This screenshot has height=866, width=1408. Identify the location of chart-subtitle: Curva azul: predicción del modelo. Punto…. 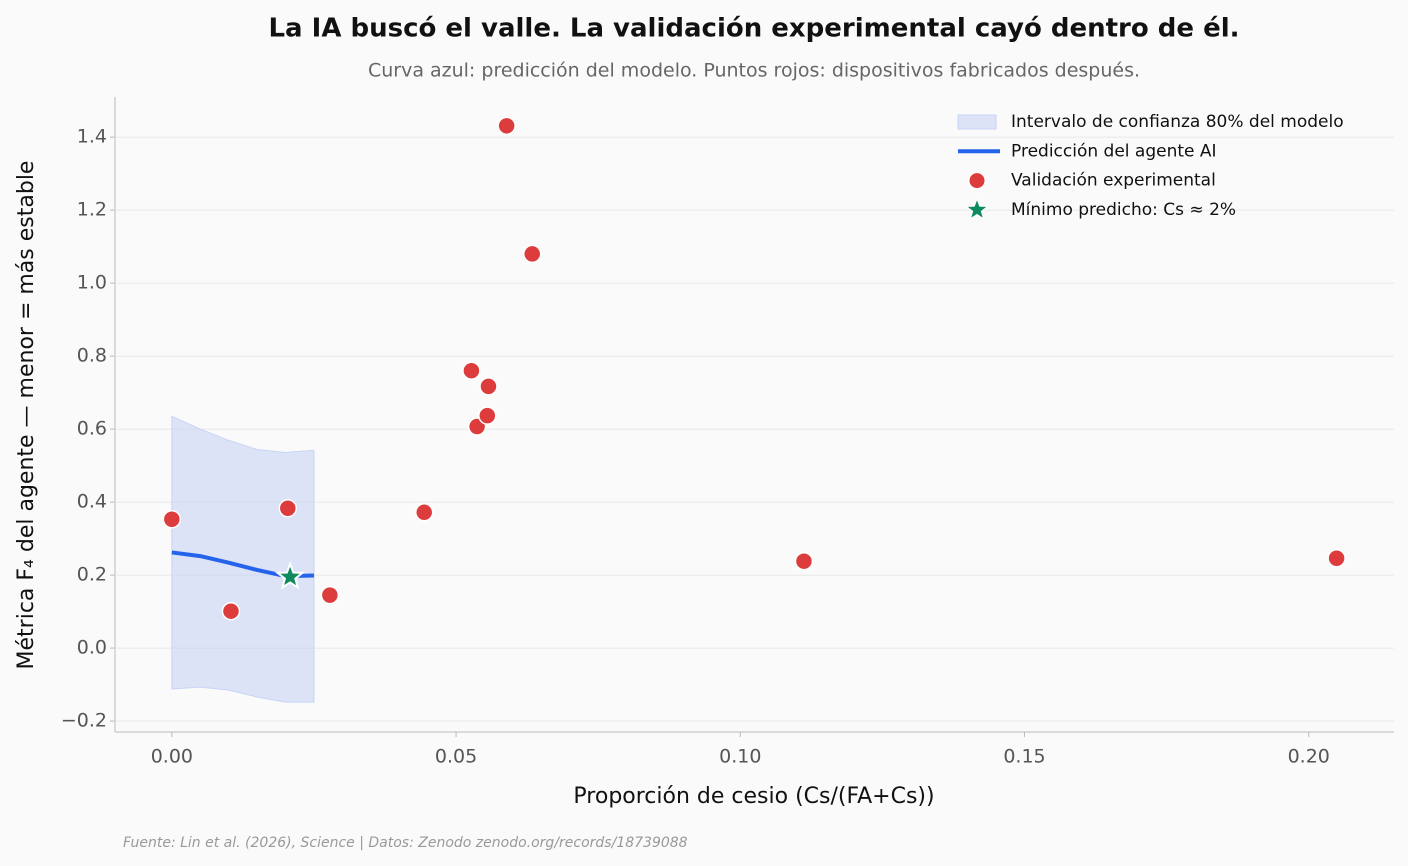
(754, 71).